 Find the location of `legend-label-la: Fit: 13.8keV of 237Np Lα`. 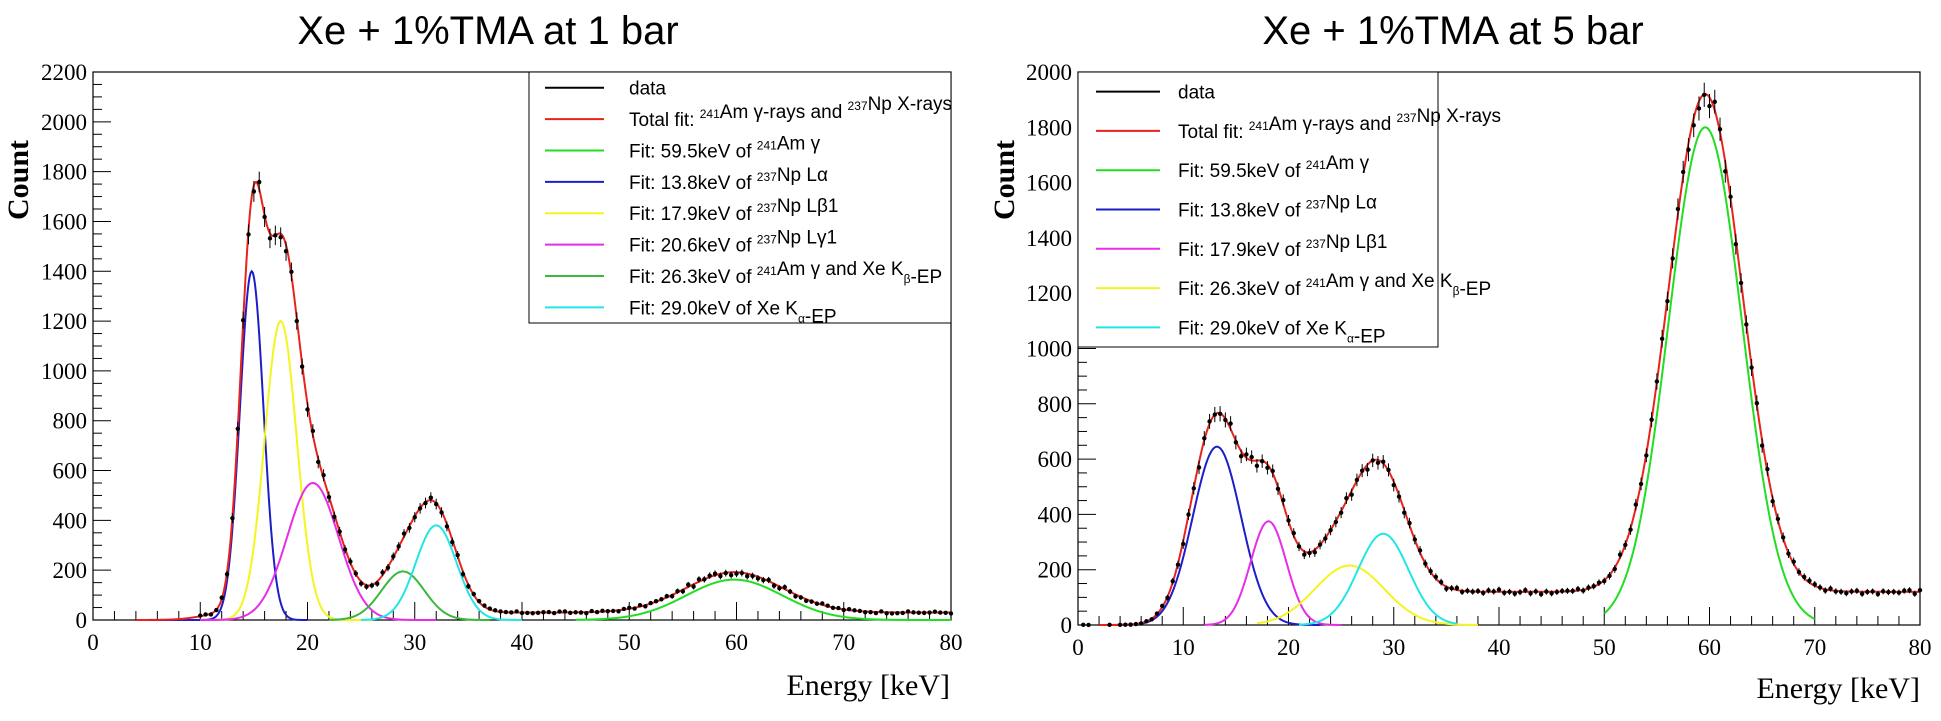

legend-label-la: Fit: 13.8keV of 237Np Lα is located at coordinates (728, 179).